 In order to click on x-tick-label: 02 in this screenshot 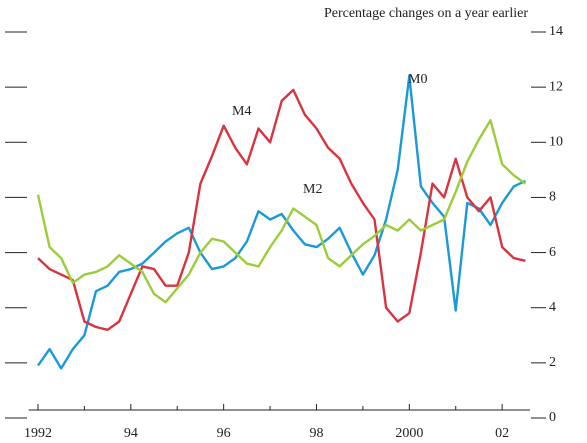, I will do `click(502, 433)`.